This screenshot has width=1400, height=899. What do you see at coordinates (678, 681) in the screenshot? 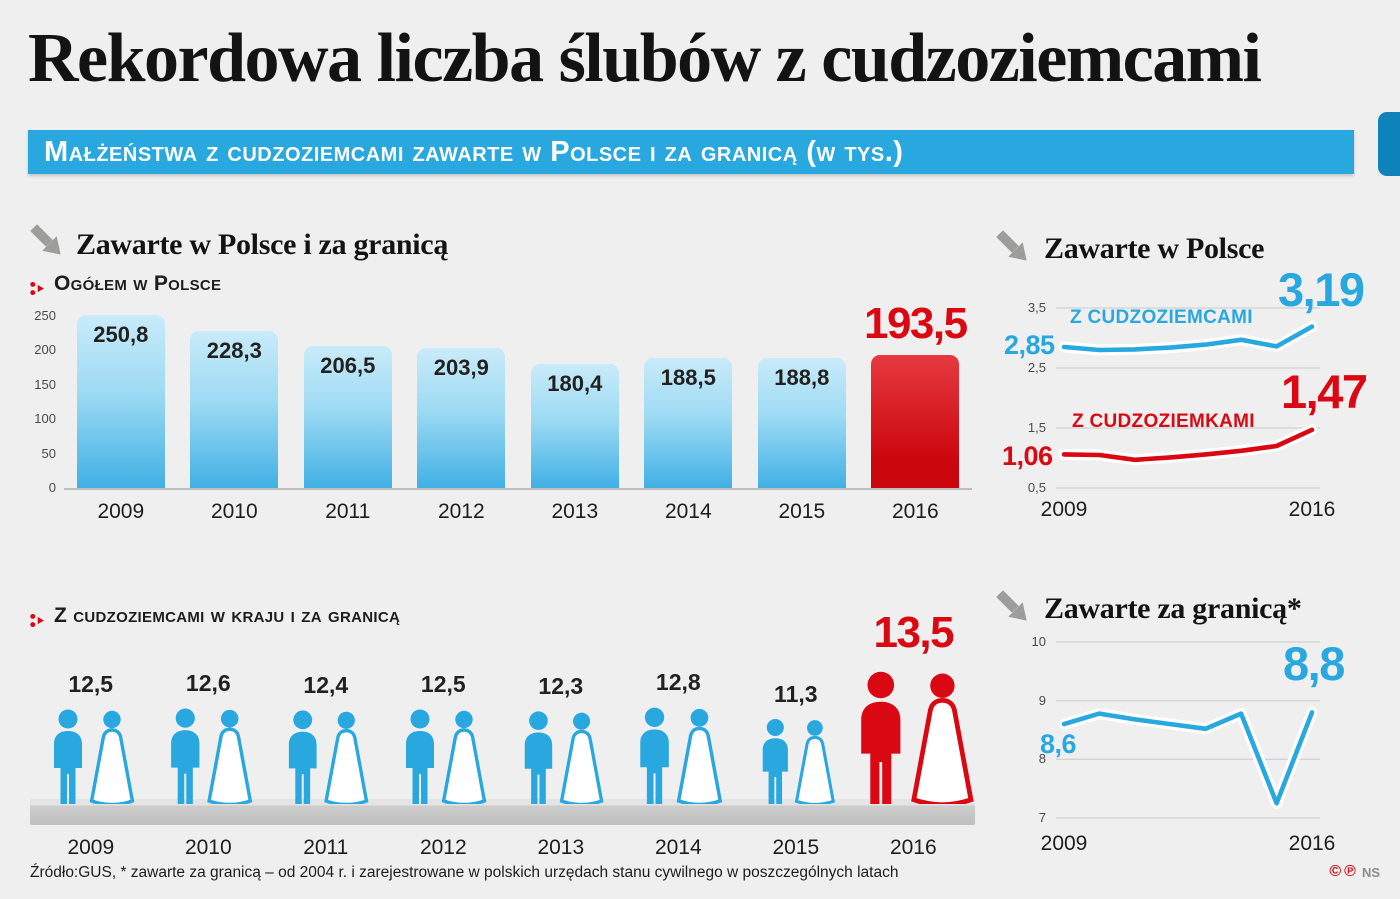
I see `couple-value-2014: 12,8` at bounding box center [678, 681].